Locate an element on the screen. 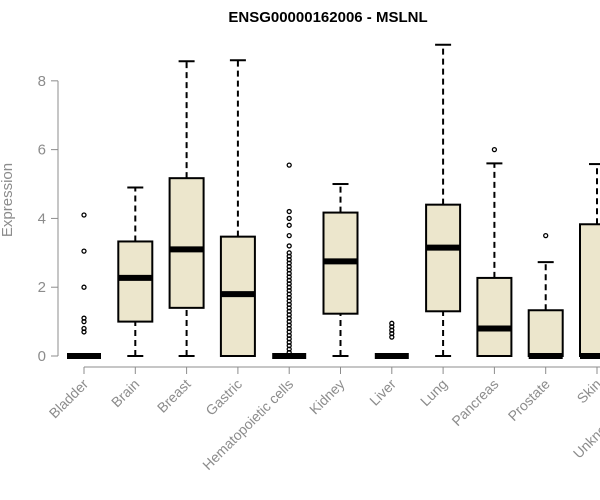 This screenshot has width=600, height=500. box-brain is located at coordinates (135, 271).